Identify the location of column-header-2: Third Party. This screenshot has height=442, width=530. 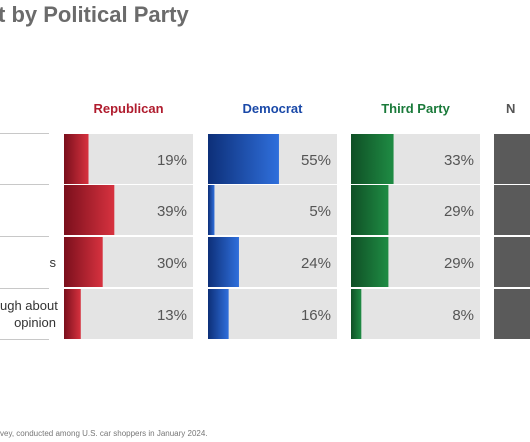
(415, 108).